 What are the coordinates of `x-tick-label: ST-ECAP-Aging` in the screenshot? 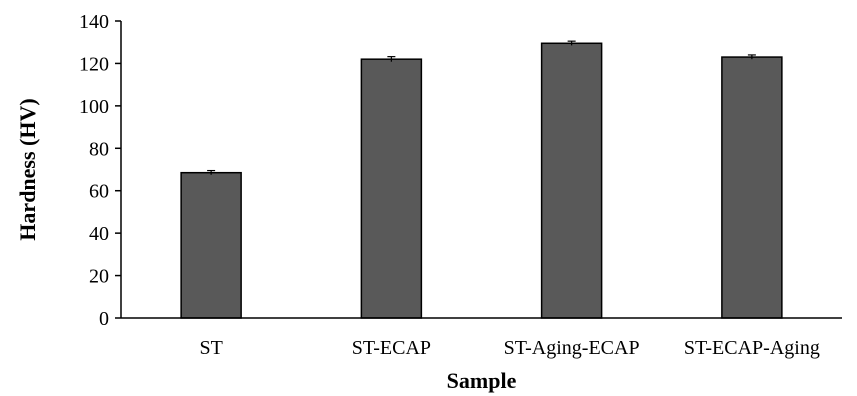 It's located at (752, 348).